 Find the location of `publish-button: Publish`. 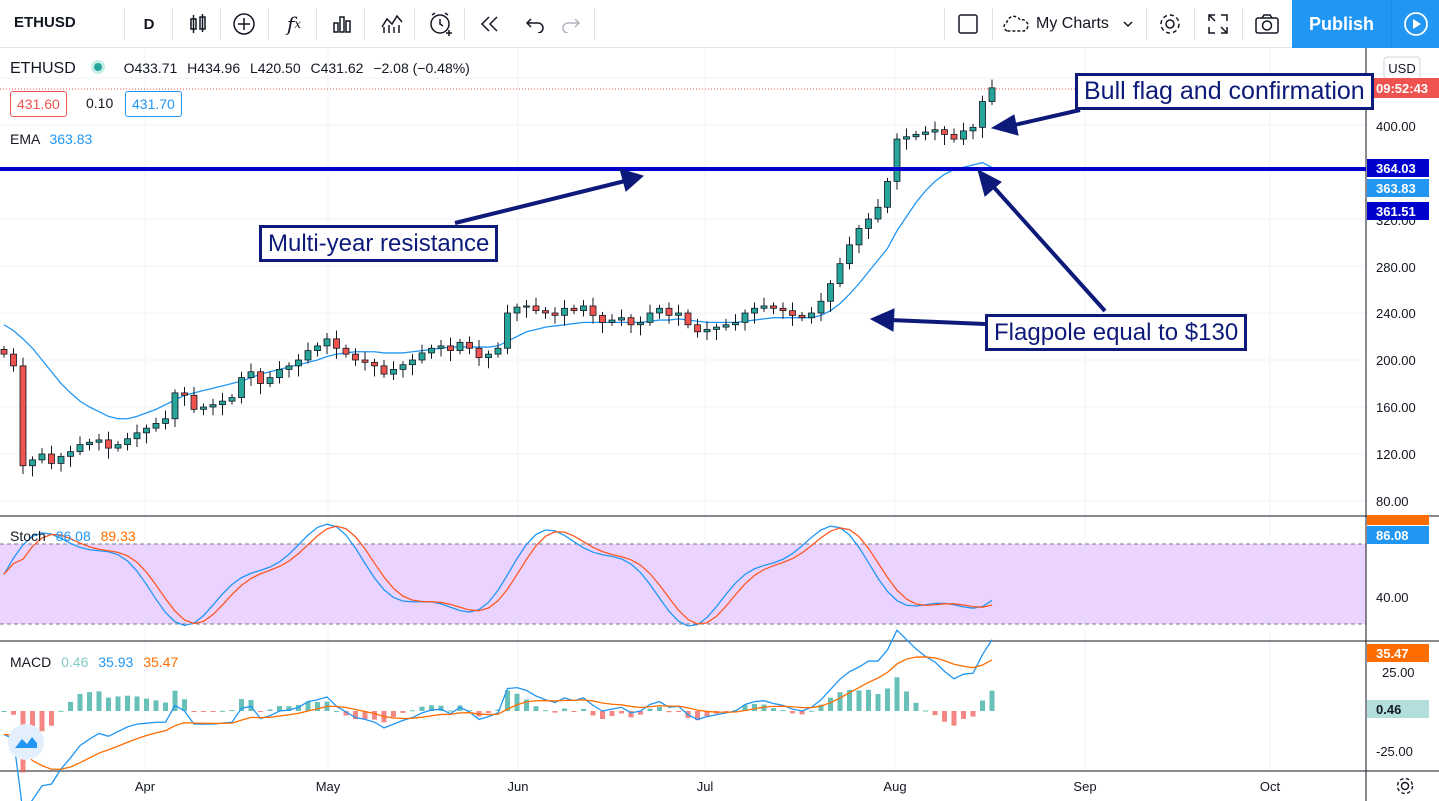

publish-button: Publish is located at coordinates (1341, 24).